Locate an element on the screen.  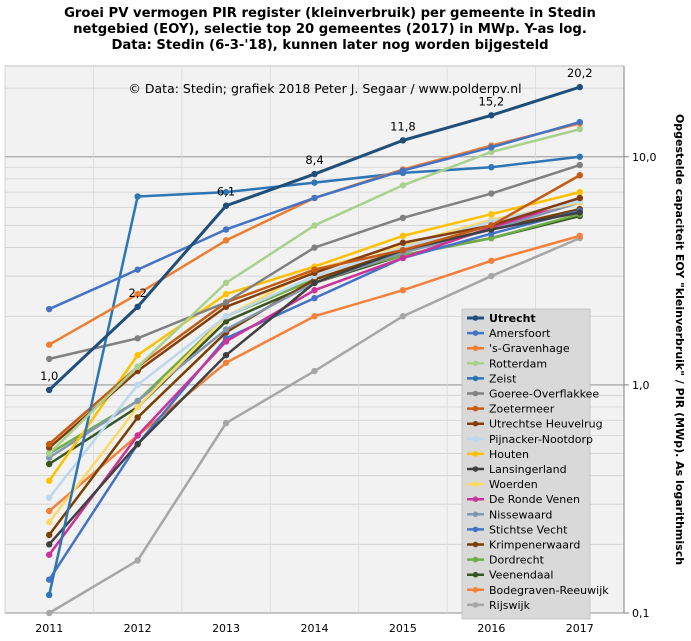
legend-label: Amersfoort is located at coordinates (520, 333).